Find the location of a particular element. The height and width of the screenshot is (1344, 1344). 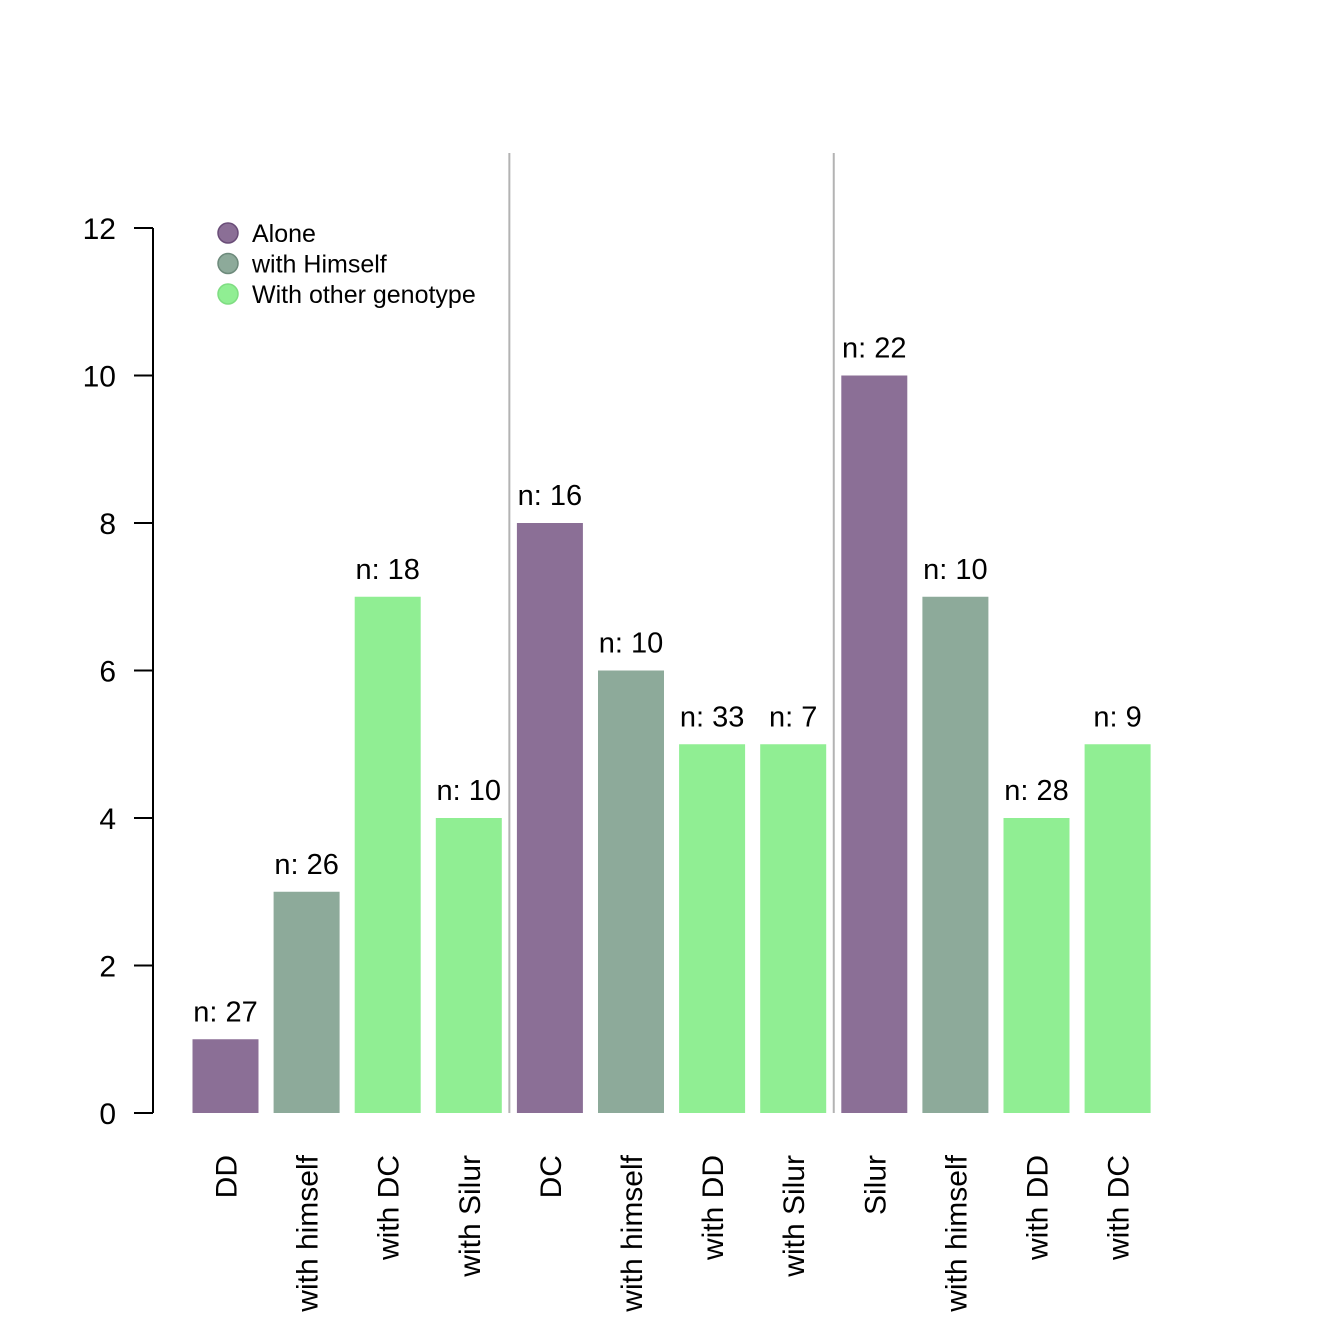

y-axis: 0 2 4 6 8 10 12 is located at coordinates (118, 672).